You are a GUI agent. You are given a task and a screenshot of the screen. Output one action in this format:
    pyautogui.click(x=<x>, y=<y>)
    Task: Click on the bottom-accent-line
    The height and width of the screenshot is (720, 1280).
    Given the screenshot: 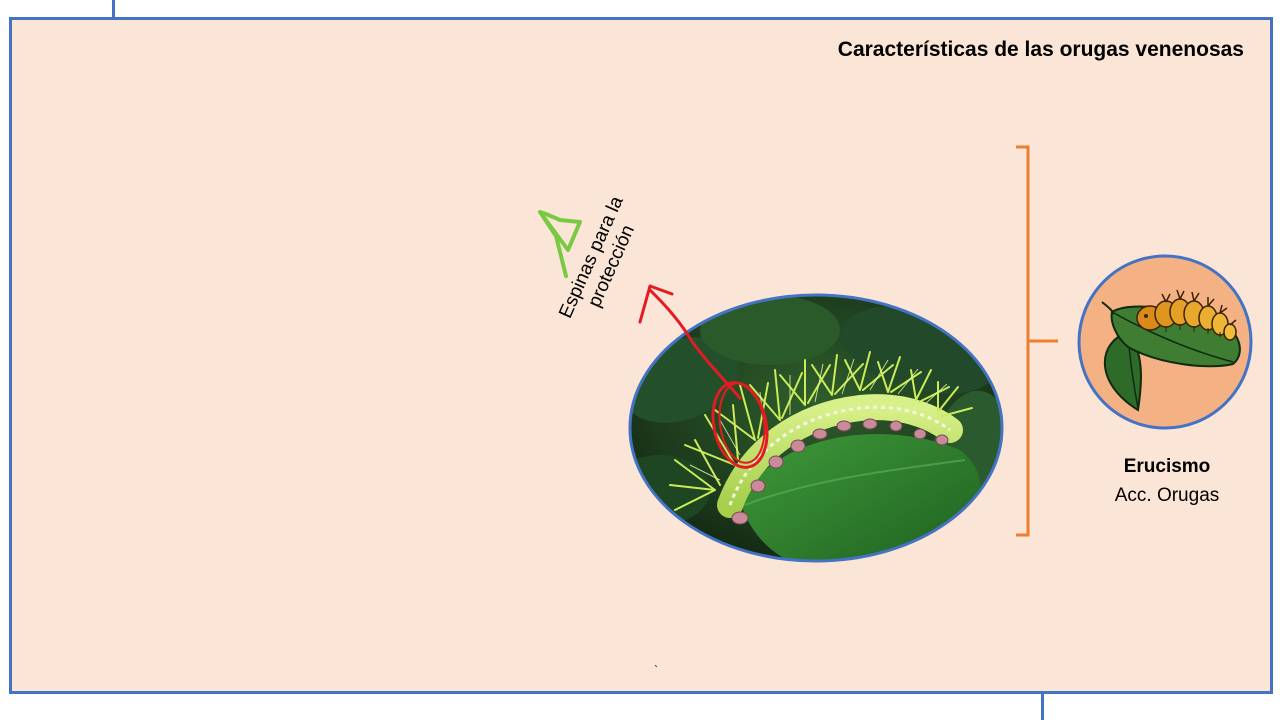 What is the action you would take?
    pyautogui.click(x=1042, y=704)
    